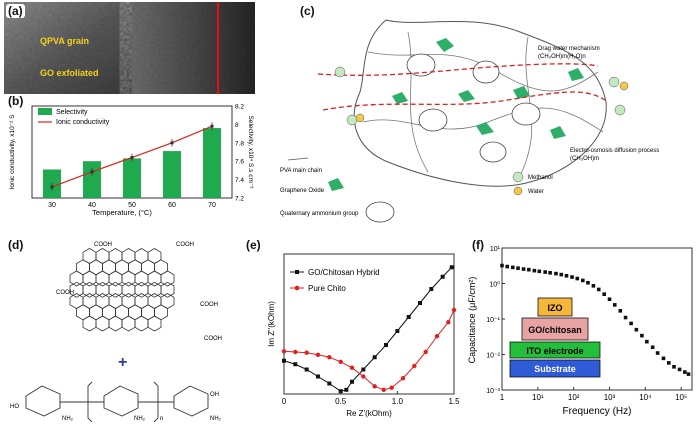  I want to click on legend-marker-chitosan, so click(297, 288).